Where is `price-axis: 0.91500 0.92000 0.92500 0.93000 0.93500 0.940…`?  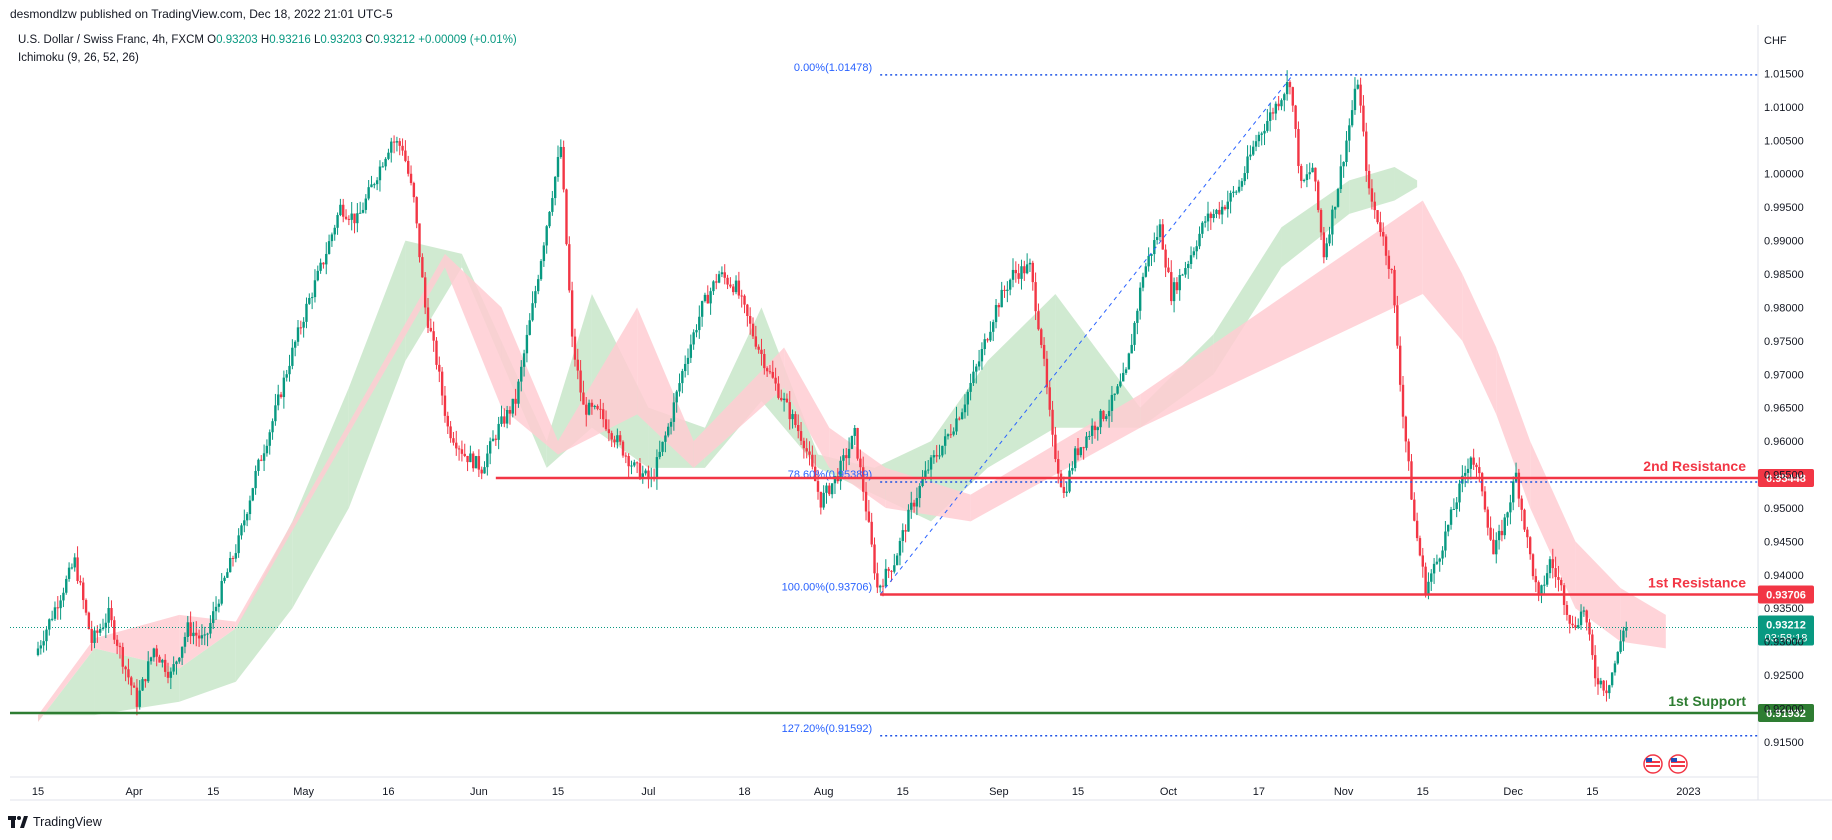
price-axis: 0.91500 0.92000 0.92500 0.93000 0.93500 0.940… is located at coordinates (1784, 408).